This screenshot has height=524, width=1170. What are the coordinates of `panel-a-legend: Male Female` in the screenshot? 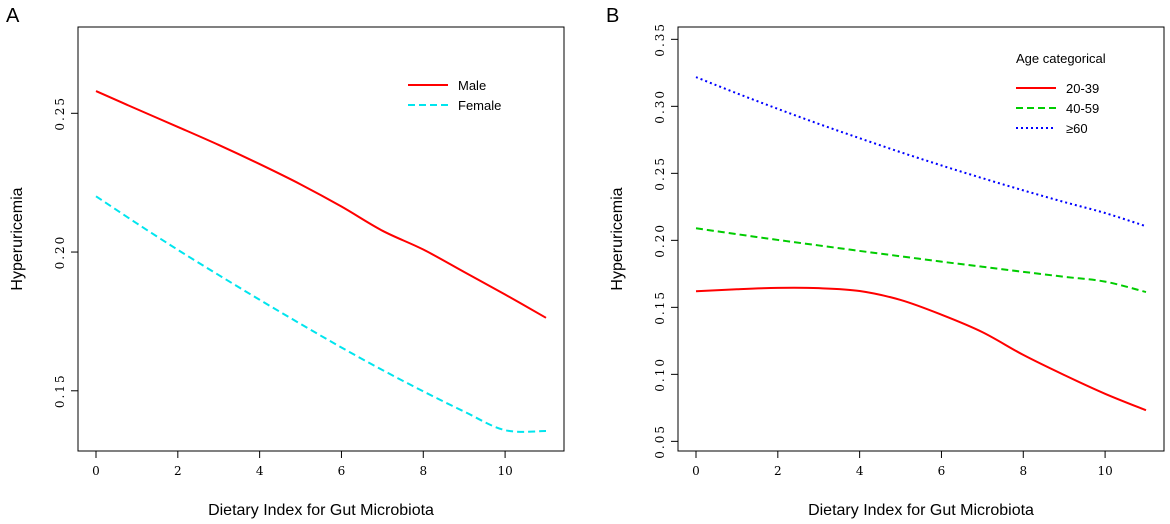 It's located at (454, 95).